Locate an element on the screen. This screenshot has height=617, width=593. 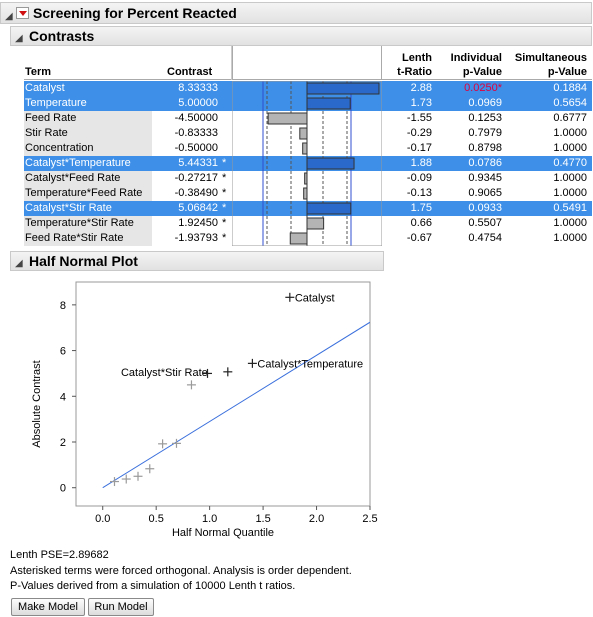
lenth-t-cell: -0.17 is located at coordinates (419, 148).